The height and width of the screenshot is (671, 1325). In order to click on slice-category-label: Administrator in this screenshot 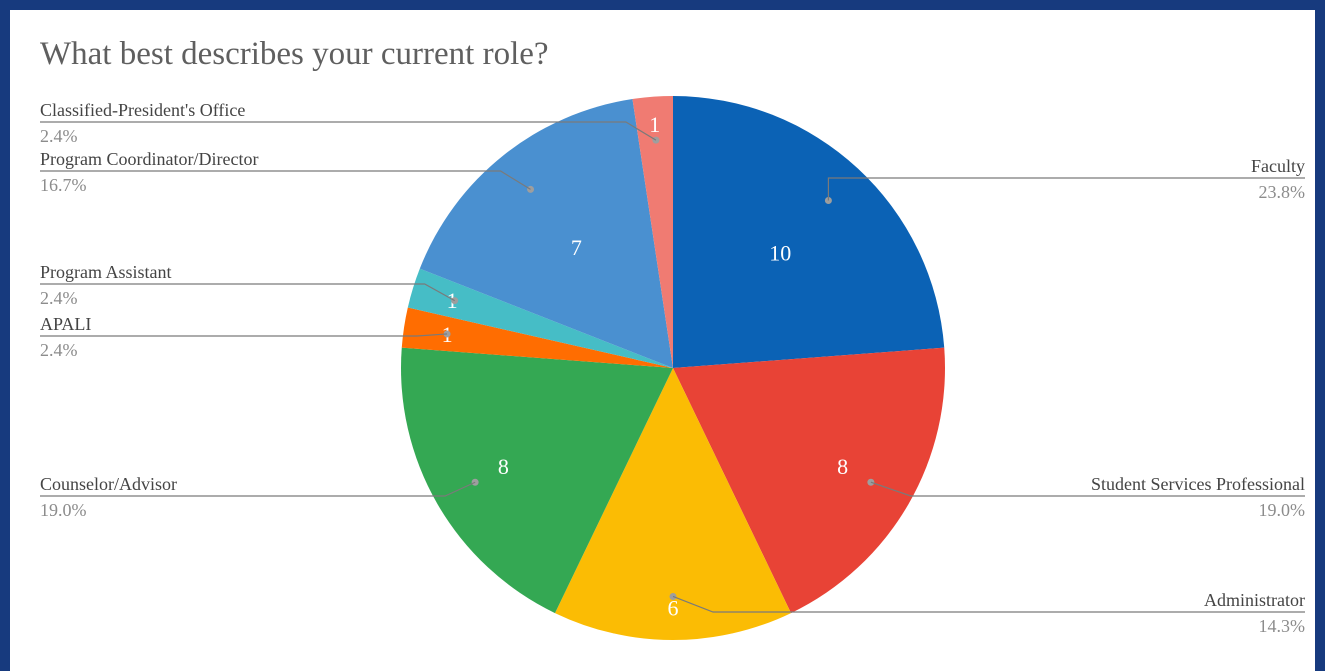, I will do `click(1254, 600)`.